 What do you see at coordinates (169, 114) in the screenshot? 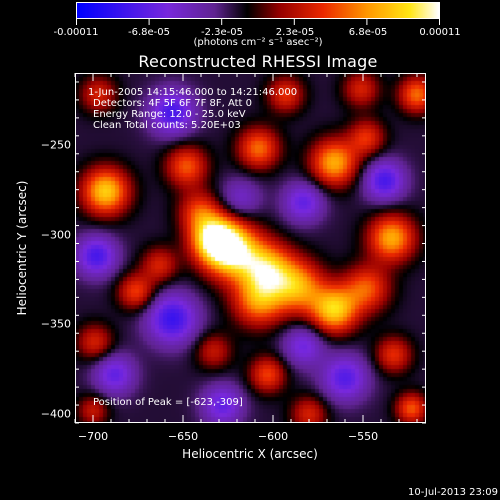
I see `energy-range-annotation: Energy Range: 12.0 - 25.0 keV` at bounding box center [169, 114].